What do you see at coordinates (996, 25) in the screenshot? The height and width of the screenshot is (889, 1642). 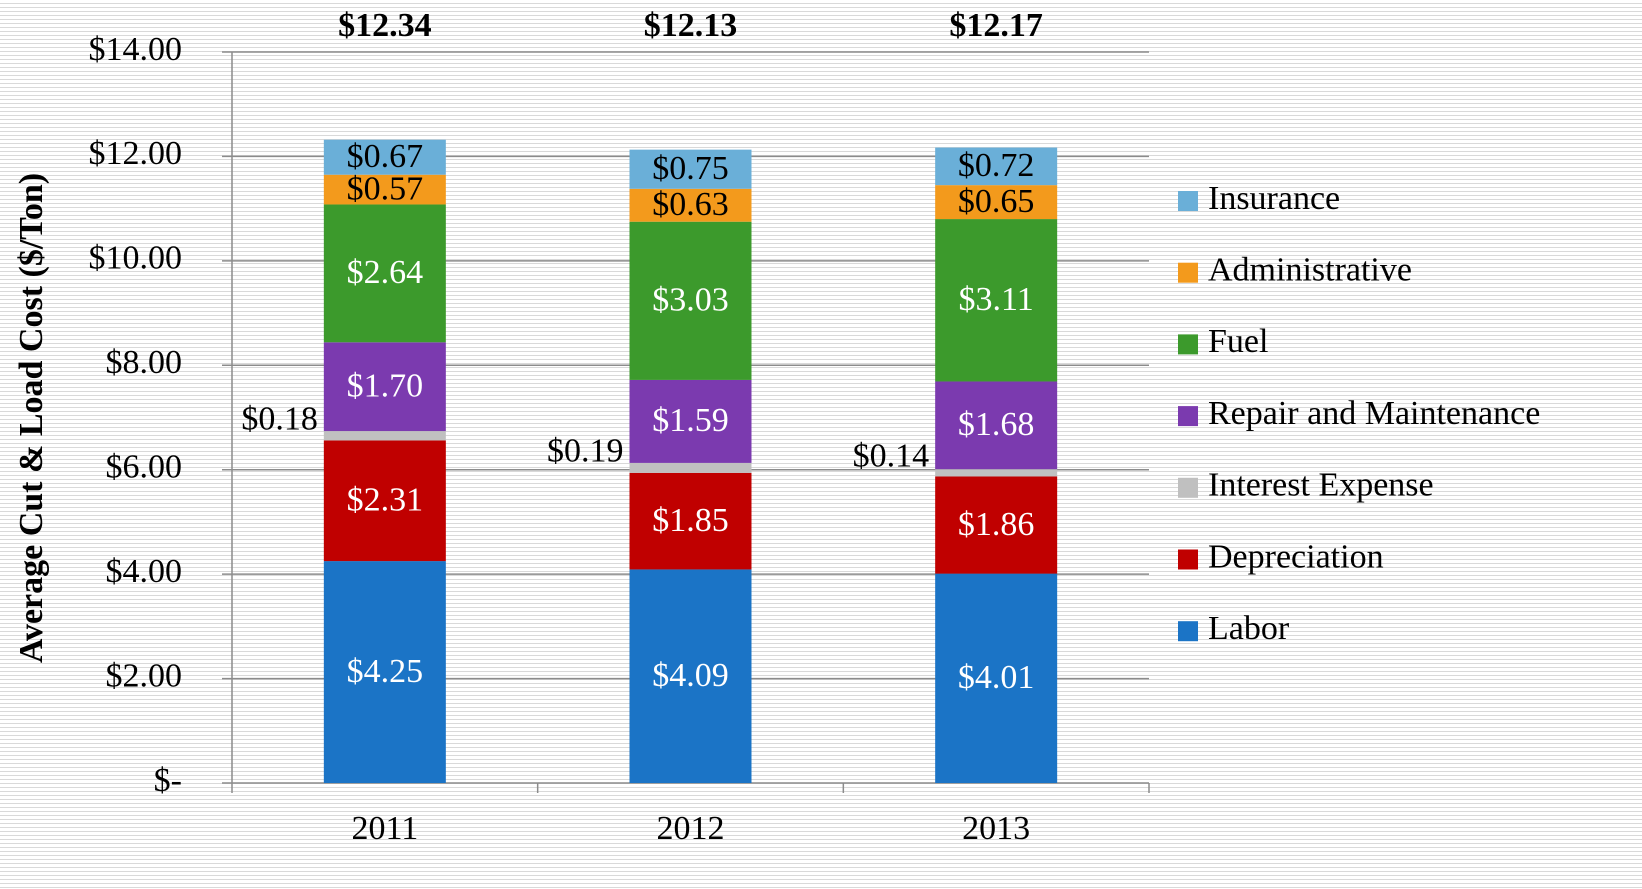 I see `total-label: $12.17` at bounding box center [996, 25].